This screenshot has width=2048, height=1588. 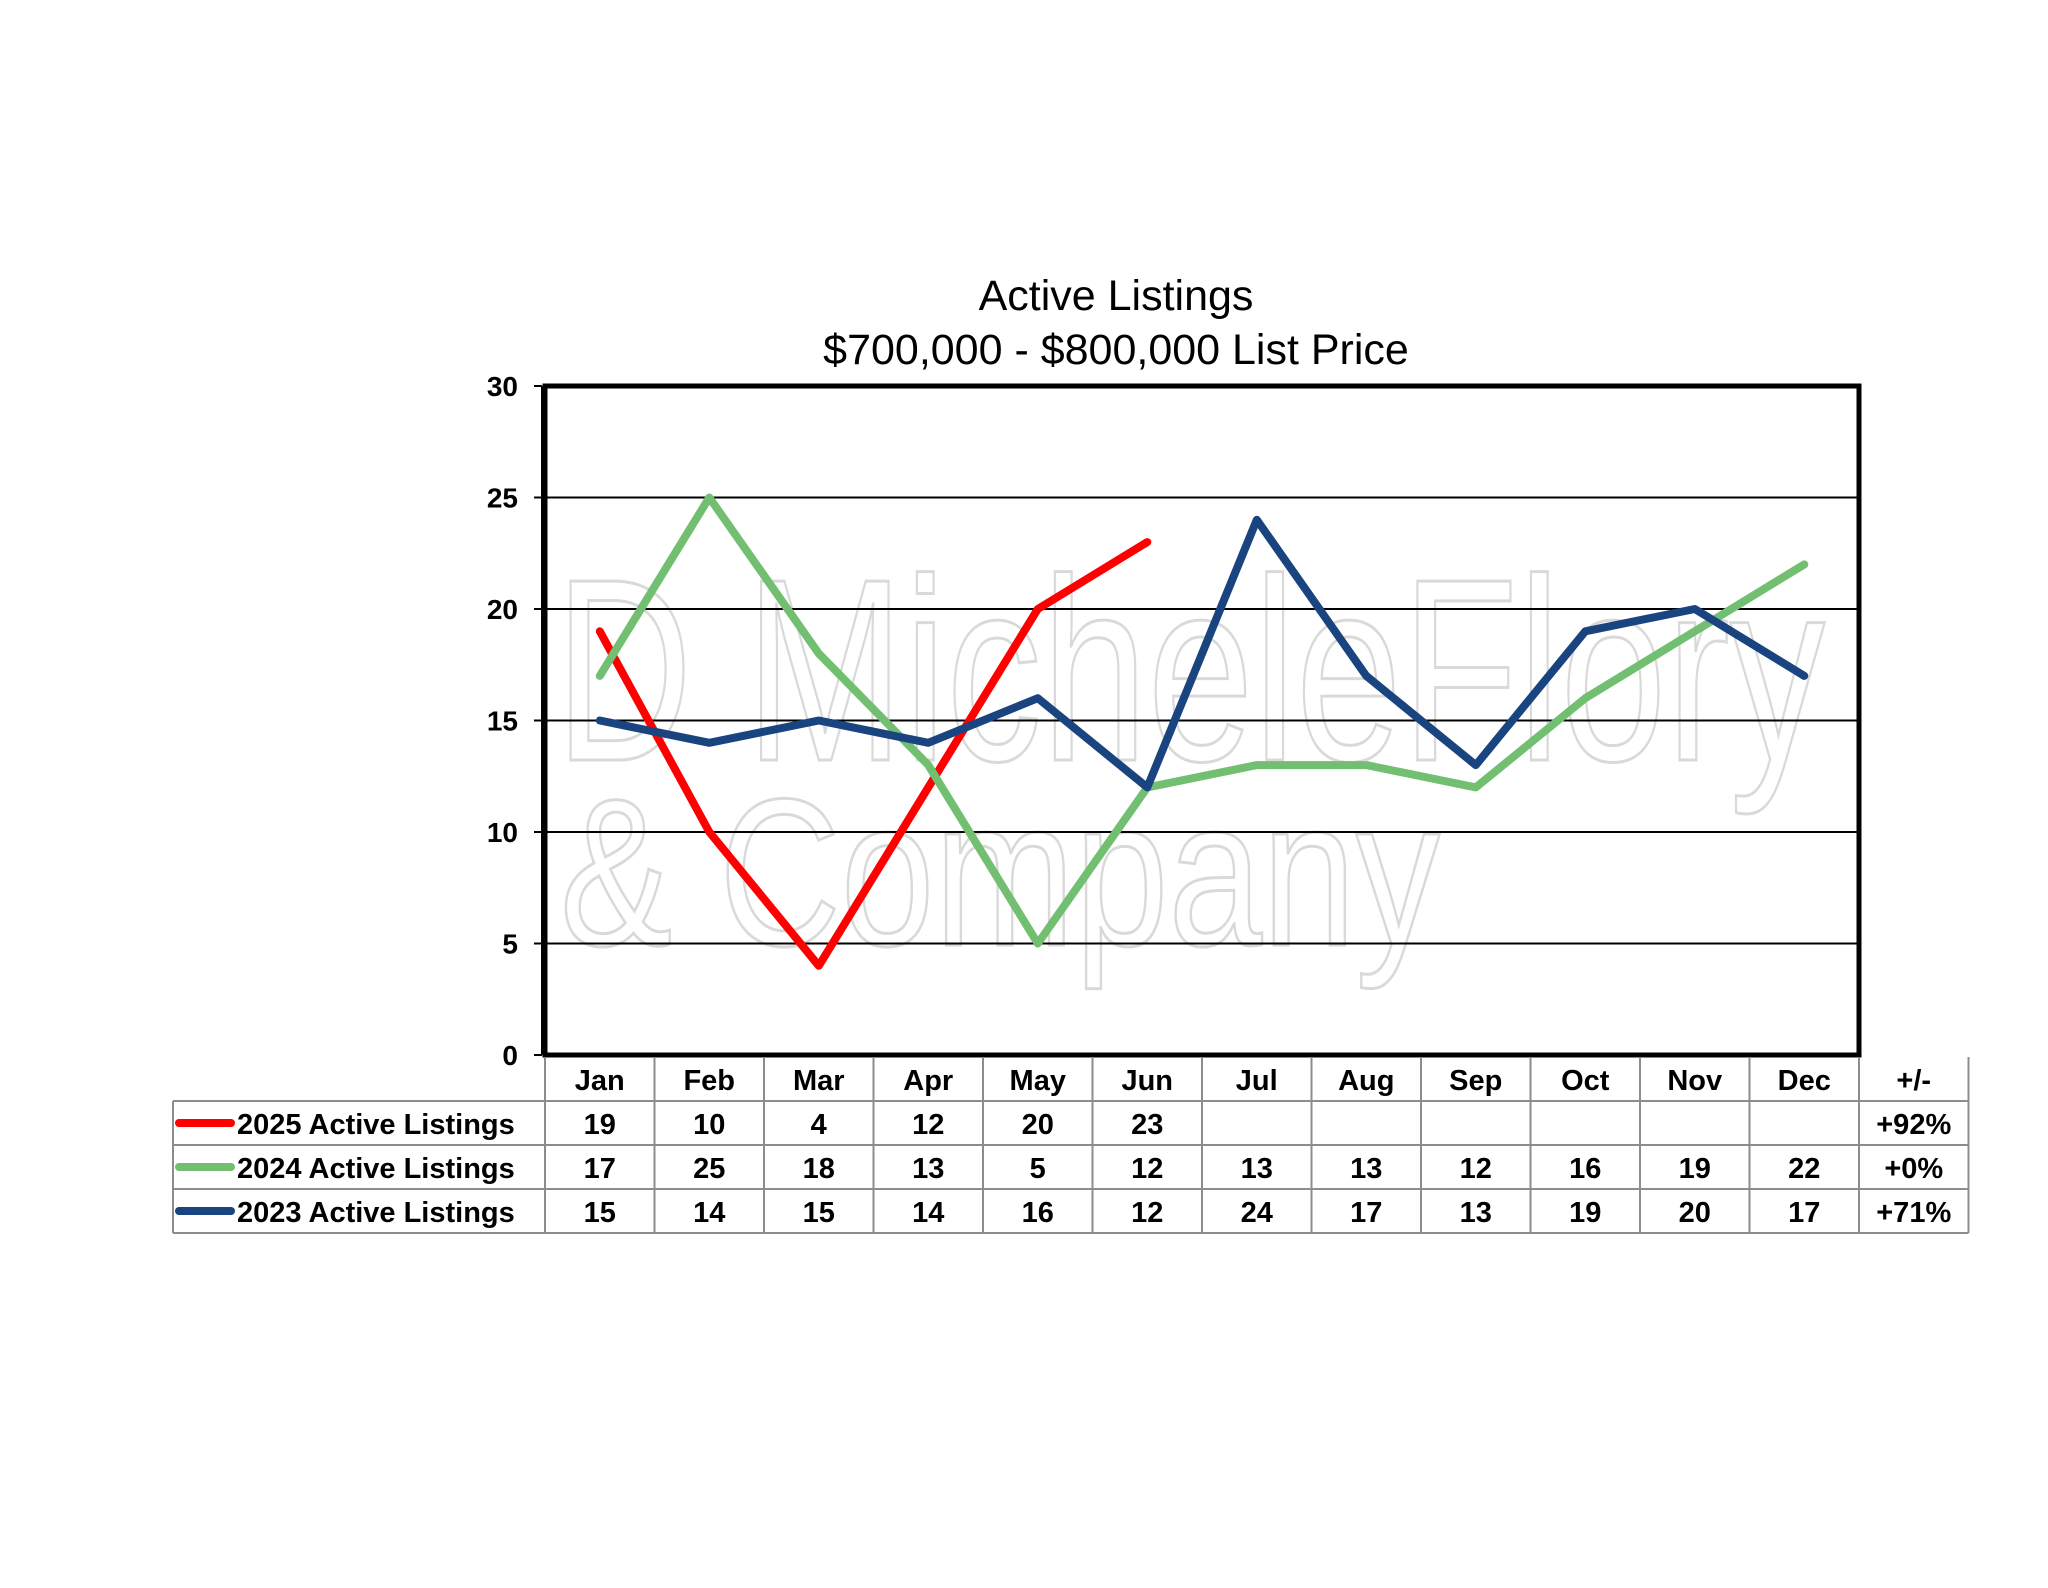 What do you see at coordinates (1038, 1169) in the screenshot?
I see `table-cell: 5` at bounding box center [1038, 1169].